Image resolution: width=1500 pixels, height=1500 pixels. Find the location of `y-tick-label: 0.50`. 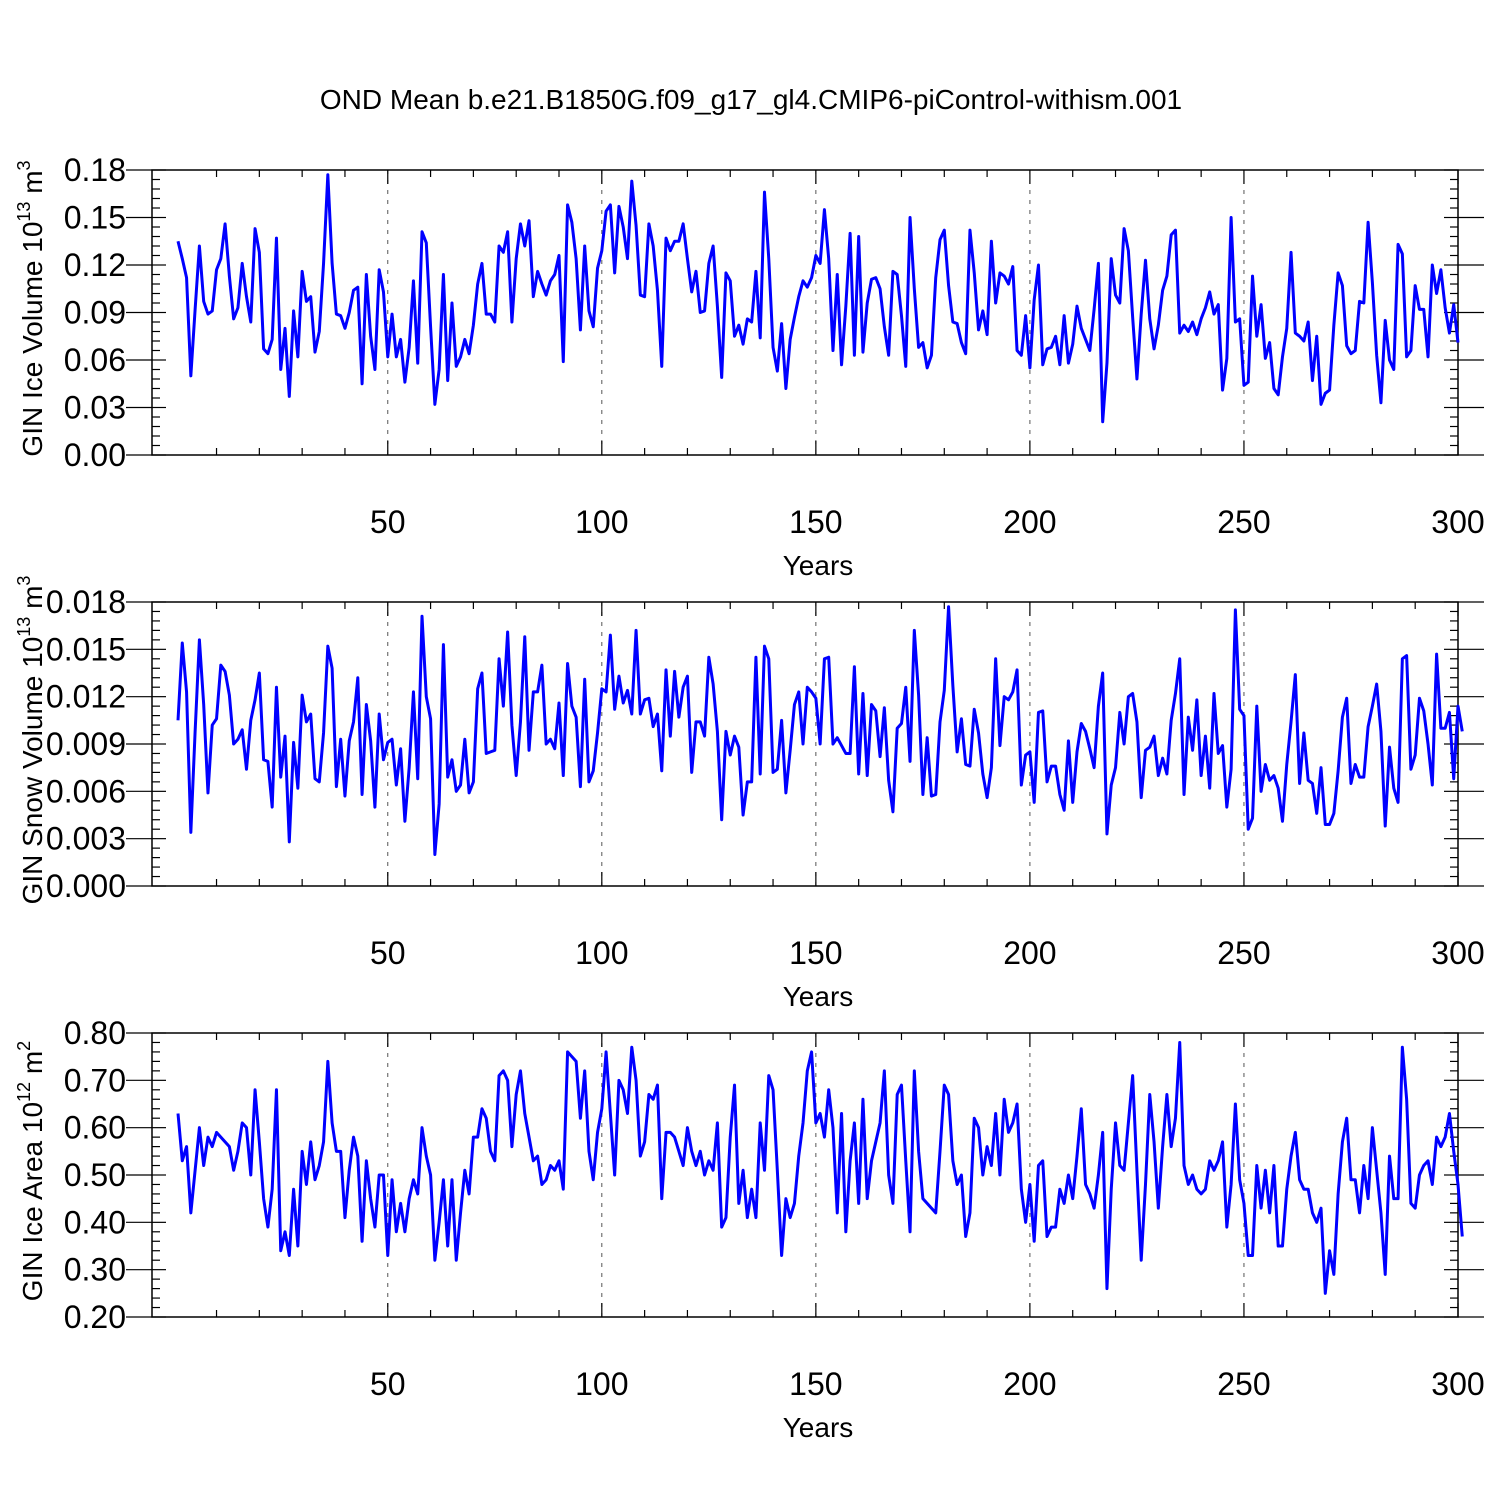

y-tick-label: 0.50 is located at coordinates (95, 1175).